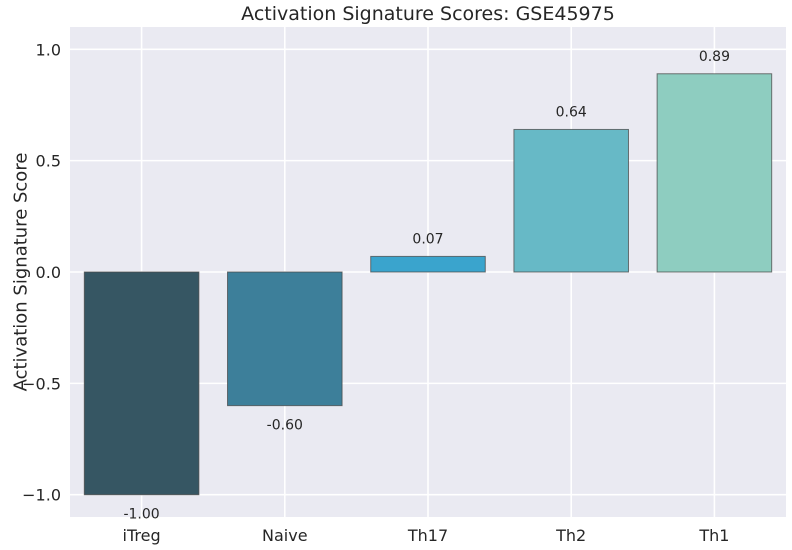 The width and height of the screenshot is (792, 550). Describe the element at coordinates (570, 535) in the screenshot. I see `x-tick-label: Th2` at that location.